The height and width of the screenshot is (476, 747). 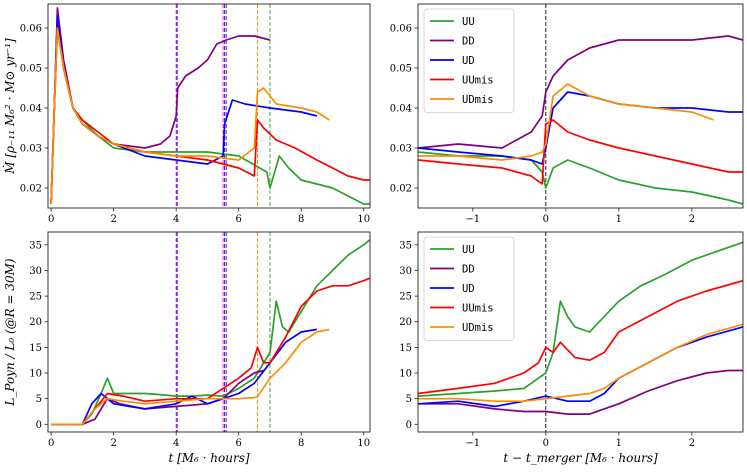 What do you see at coordinates (208, 458) in the screenshot?
I see `x-axis-label: t [M₆ · hours]` at bounding box center [208, 458].